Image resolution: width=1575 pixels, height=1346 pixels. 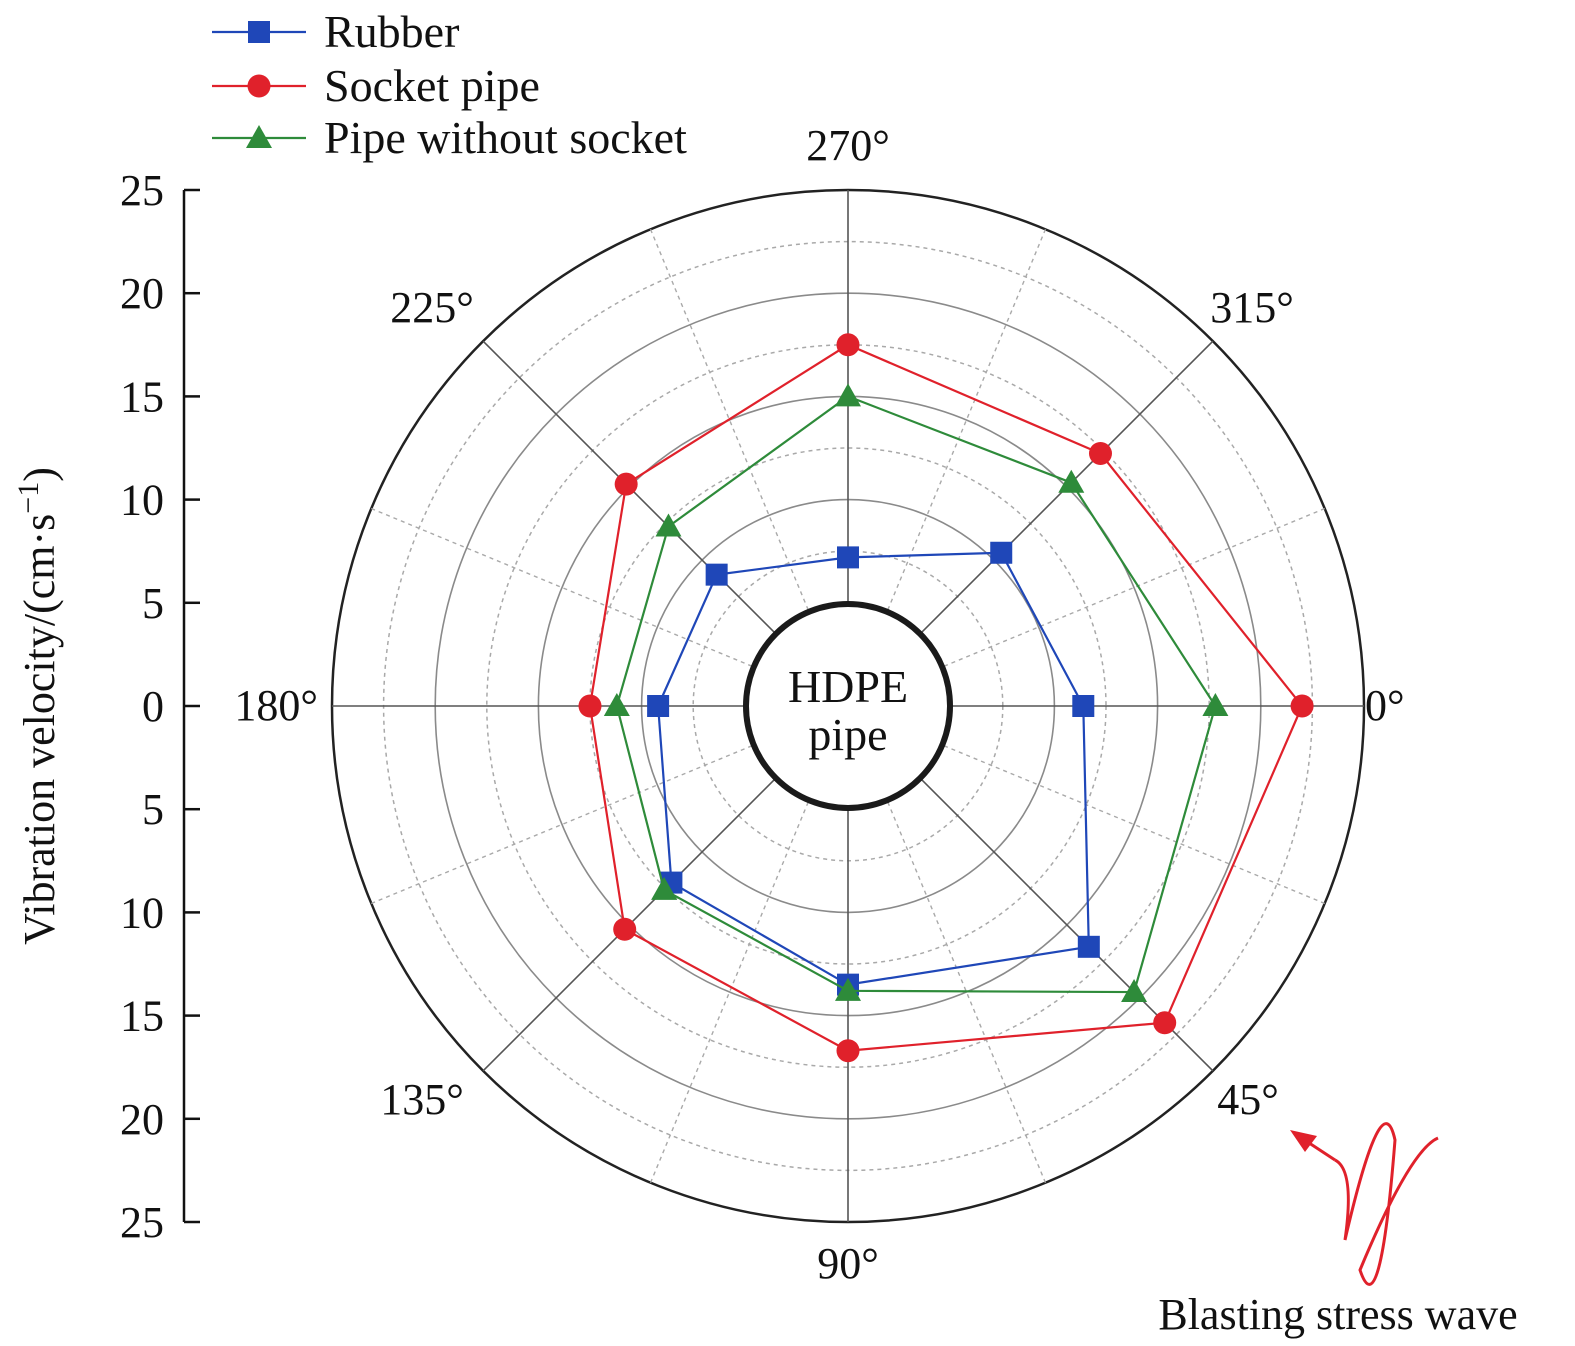 What do you see at coordinates (142, 500) in the screenshot?
I see `radial-tick-label-3: 10` at bounding box center [142, 500].